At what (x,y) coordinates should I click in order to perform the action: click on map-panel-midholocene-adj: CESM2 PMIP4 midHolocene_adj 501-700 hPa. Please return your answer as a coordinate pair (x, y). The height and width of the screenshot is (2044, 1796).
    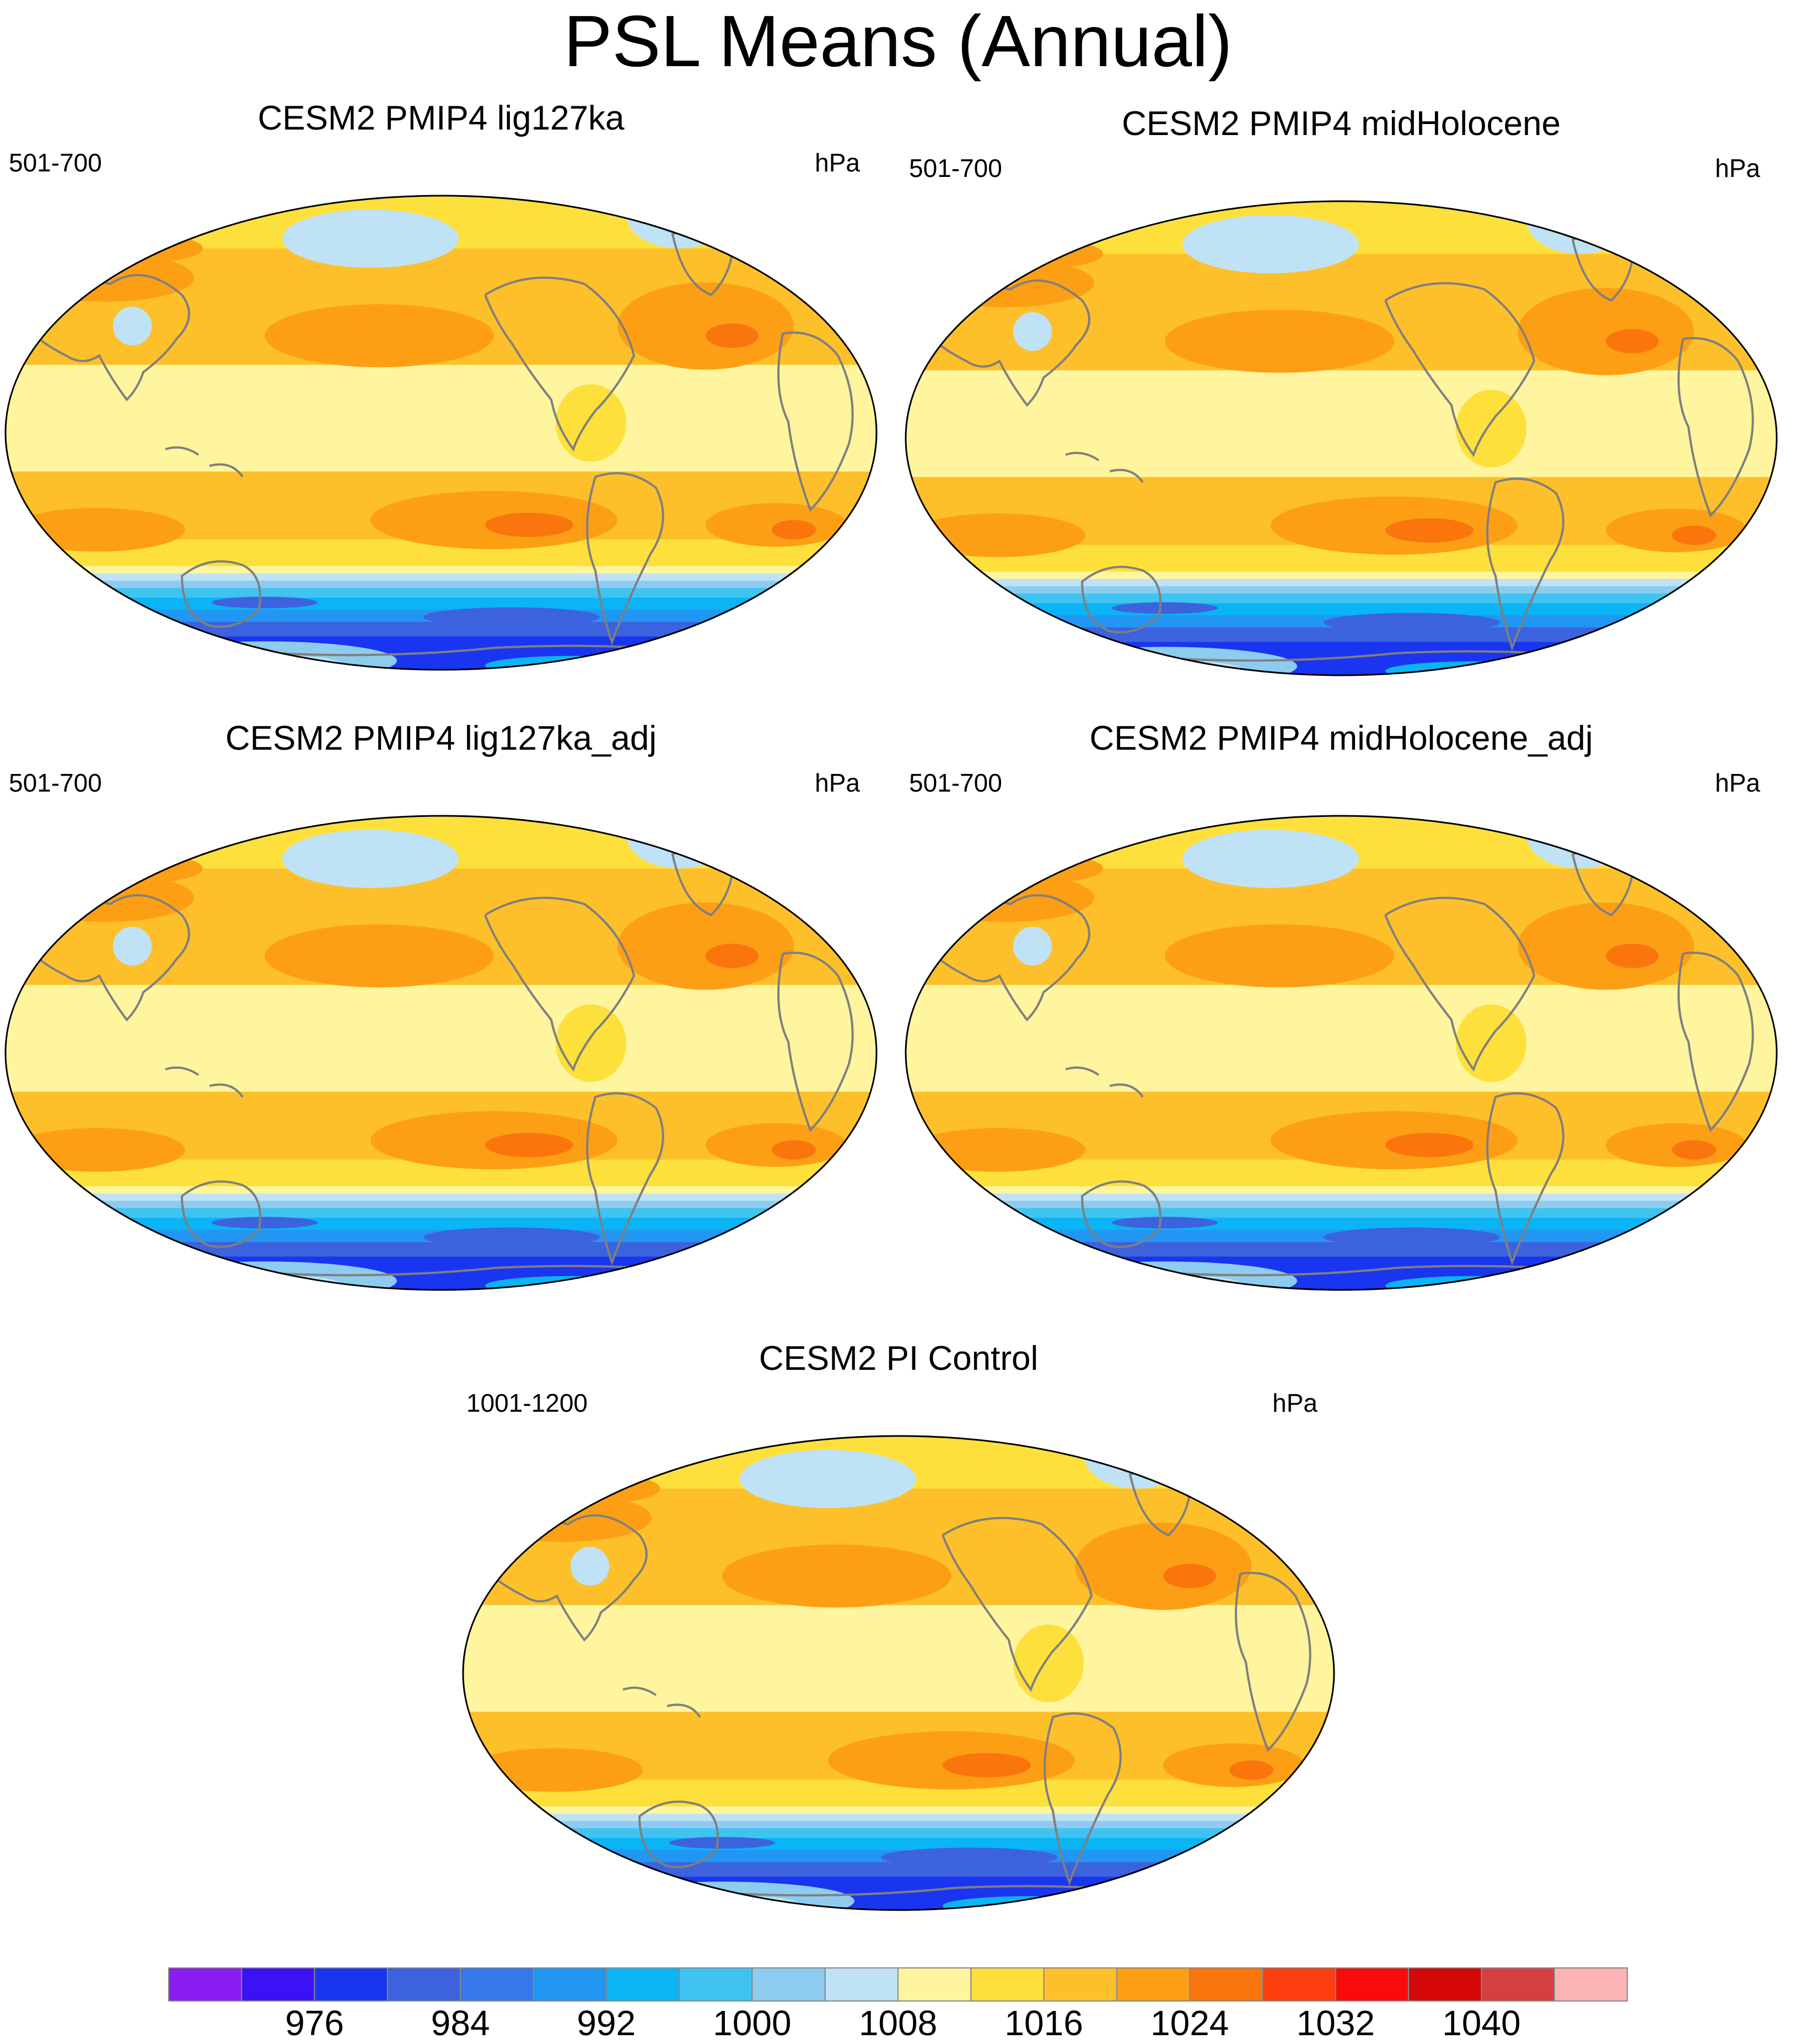
    Looking at the image, I should click on (1341, 1006).